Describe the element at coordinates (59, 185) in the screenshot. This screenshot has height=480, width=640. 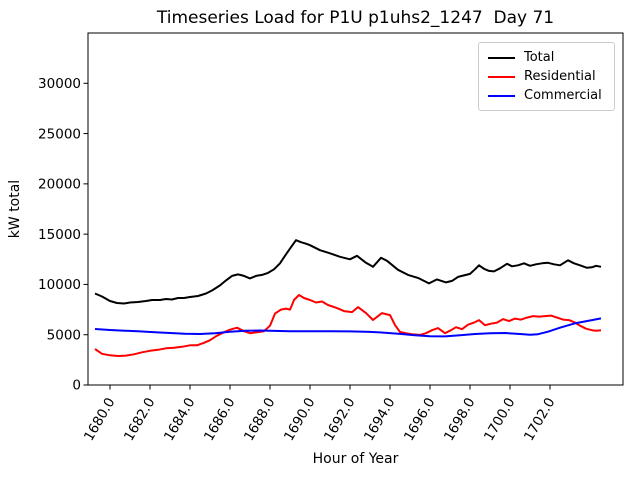
I see `y-tick-label: 20000` at that location.